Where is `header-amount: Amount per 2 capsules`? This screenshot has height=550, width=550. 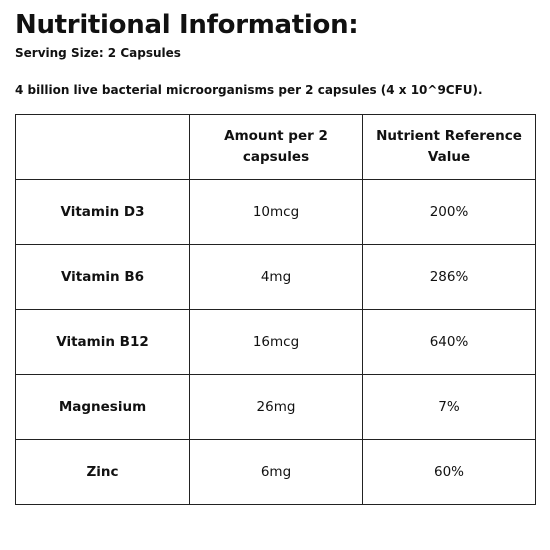
header-amount: Amount per 2 capsules is located at coordinates (276, 147).